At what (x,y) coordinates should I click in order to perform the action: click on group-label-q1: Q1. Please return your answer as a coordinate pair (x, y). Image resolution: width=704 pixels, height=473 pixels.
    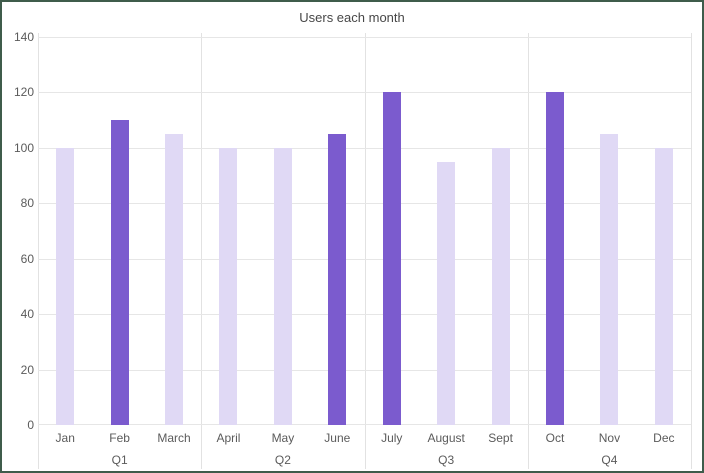
    Looking at the image, I should click on (119, 460).